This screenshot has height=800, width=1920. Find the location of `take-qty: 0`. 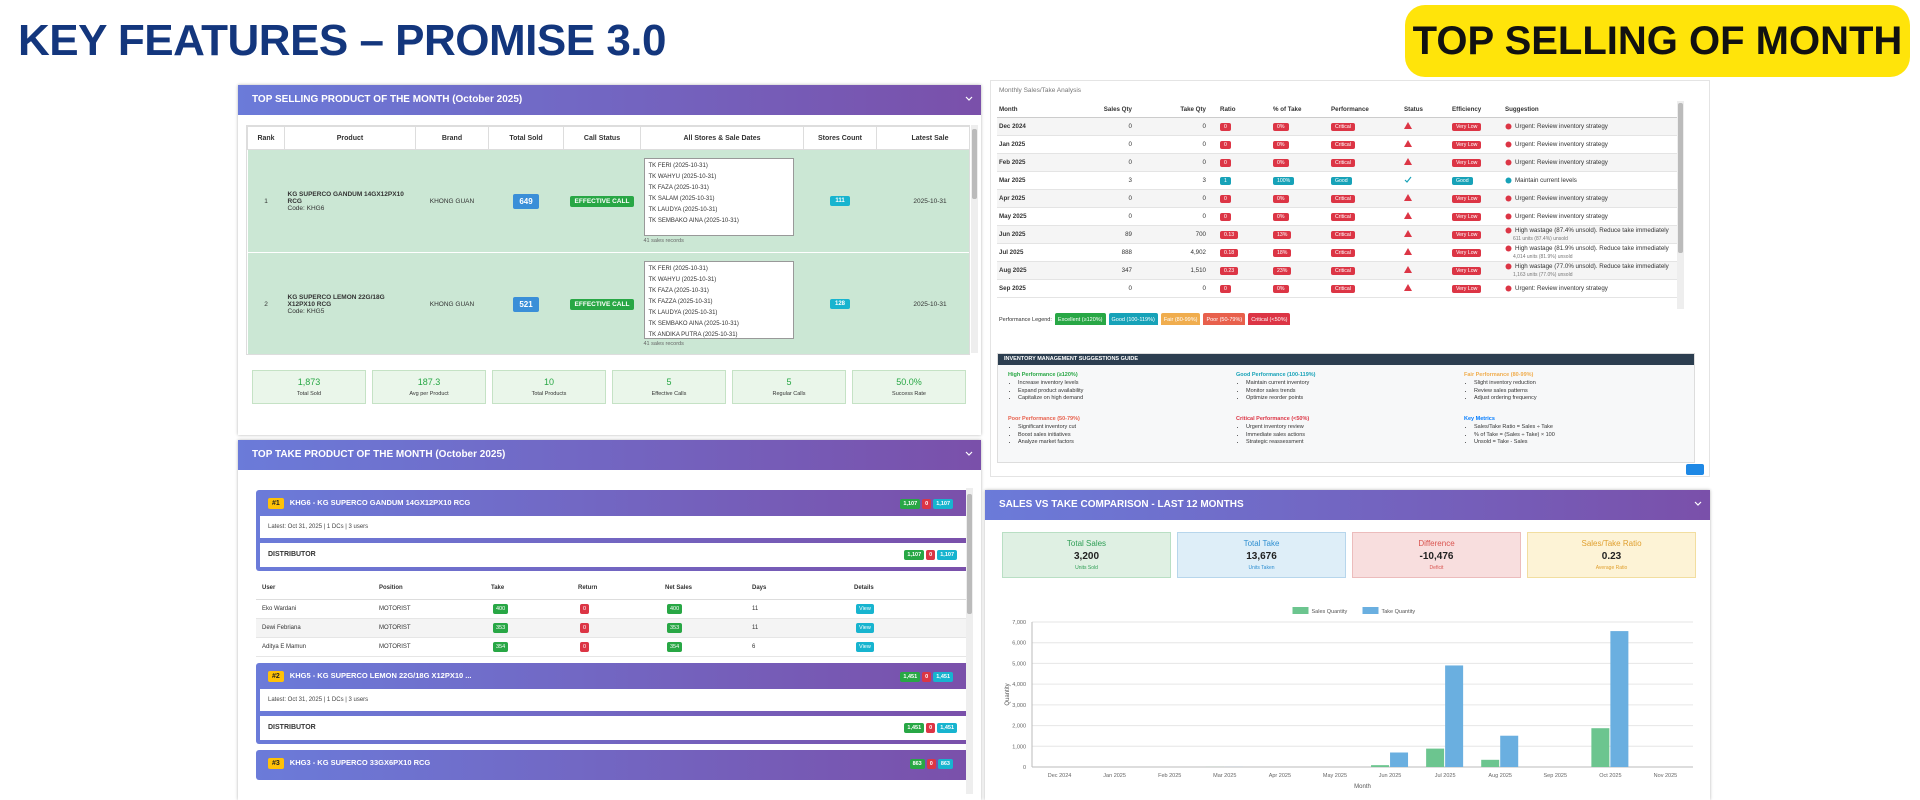

take-qty: 0 is located at coordinates (1181, 144).